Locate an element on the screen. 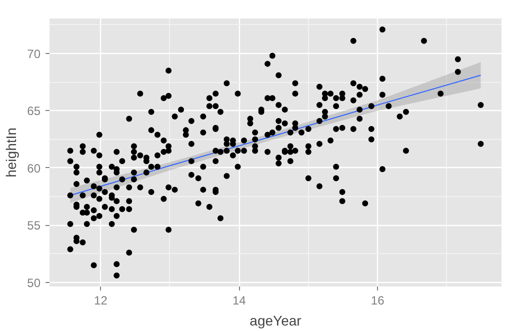  y-tick-label: 70 is located at coordinates (34, 54).